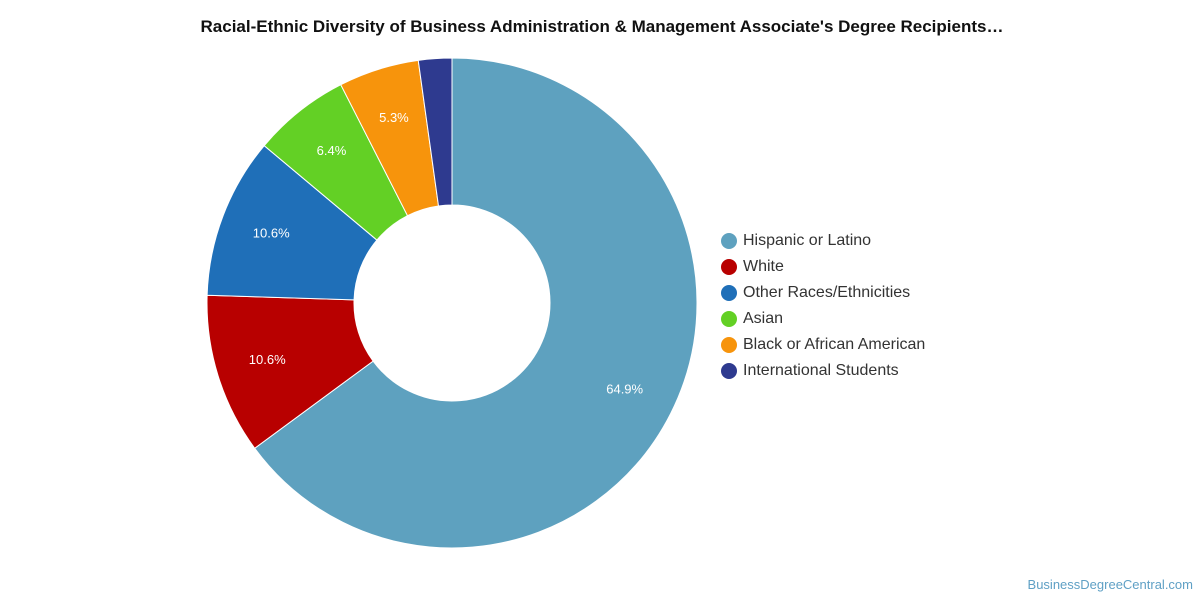 Image resolution: width=1200 pixels, height=600 pixels. Describe the element at coordinates (435, 132) in the screenshot. I see `slice-international-students` at that location.